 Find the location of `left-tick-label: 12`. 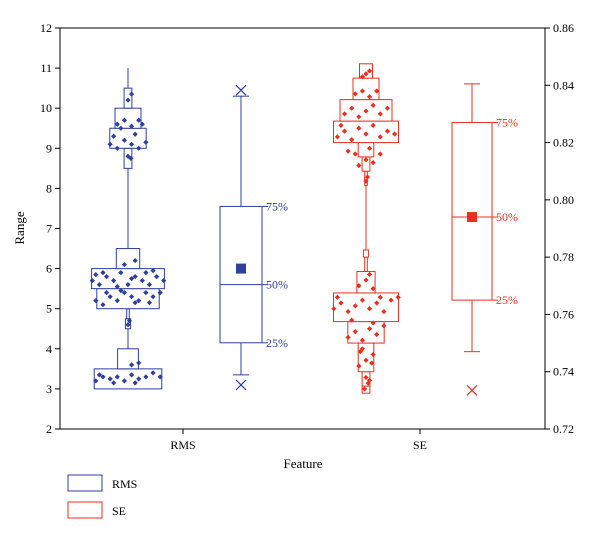

left-tick-label: 12 is located at coordinates (46, 28).